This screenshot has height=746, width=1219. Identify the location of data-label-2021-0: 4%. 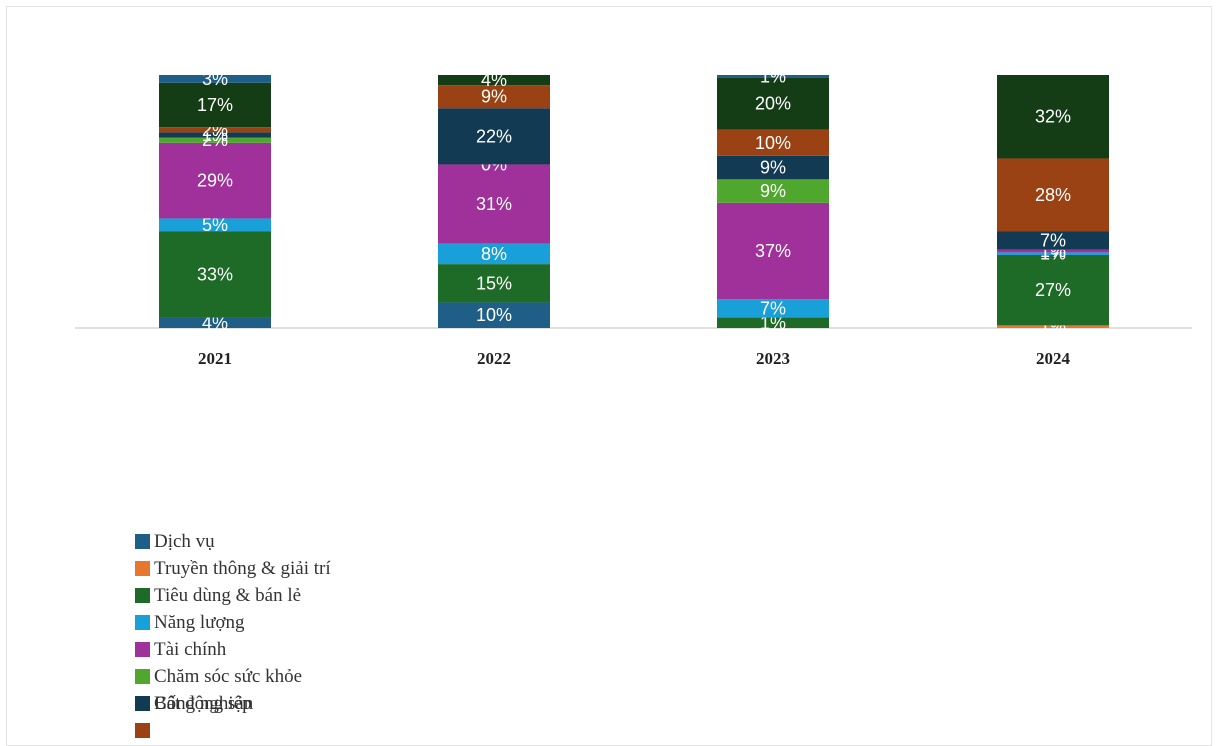
(215, 323).